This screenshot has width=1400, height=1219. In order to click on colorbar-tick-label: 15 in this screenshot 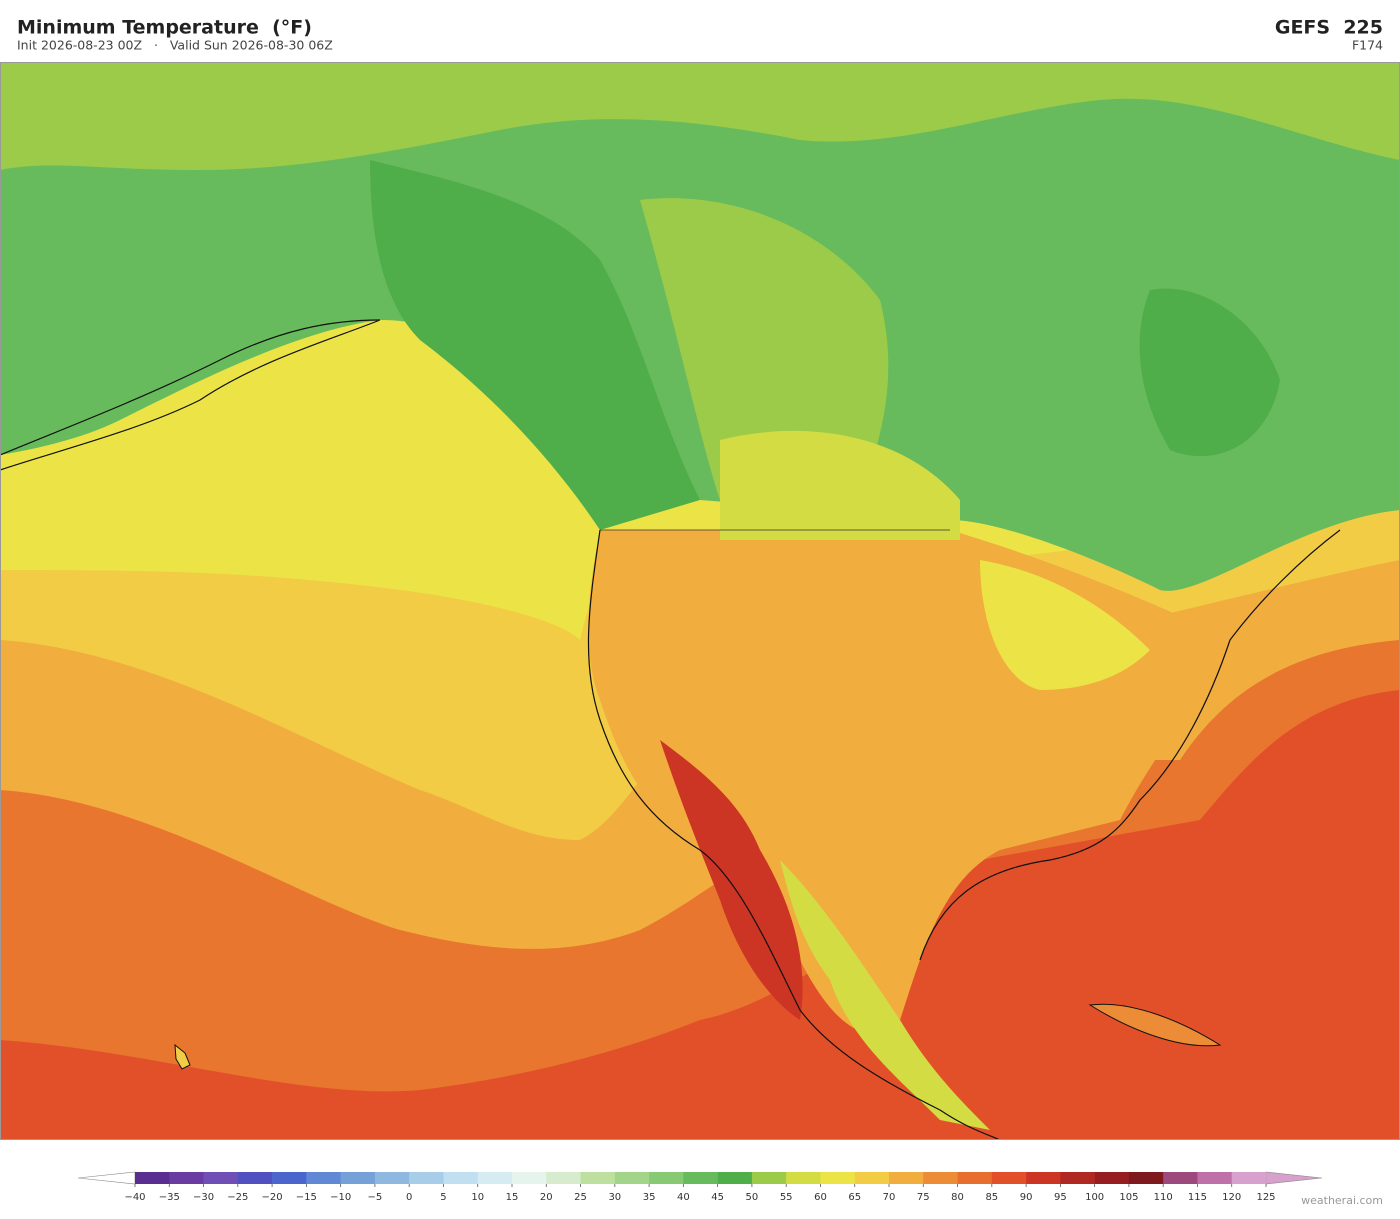, I will do `click(512, 1197)`.